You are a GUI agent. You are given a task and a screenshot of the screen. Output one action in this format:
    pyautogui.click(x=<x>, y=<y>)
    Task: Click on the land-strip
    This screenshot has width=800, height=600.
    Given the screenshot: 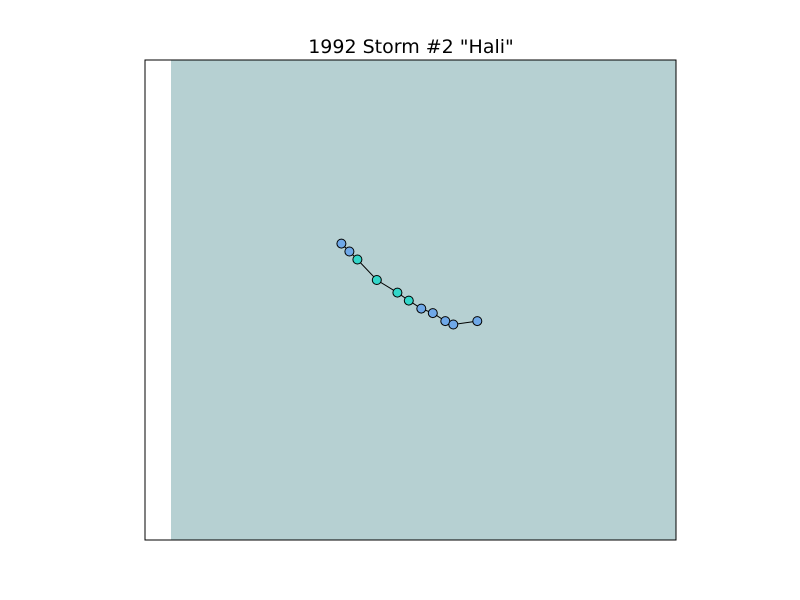 What is the action you would take?
    pyautogui.click(x=158, y=300)
    